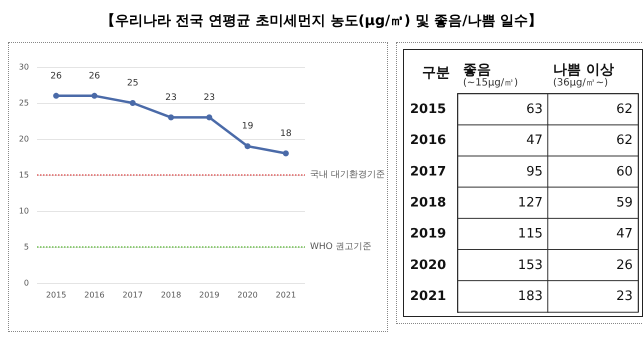 Image resolution: width=643 pixels, height=345 pixels. I want to click on y-tick-label: 2020, so click(428, 265).